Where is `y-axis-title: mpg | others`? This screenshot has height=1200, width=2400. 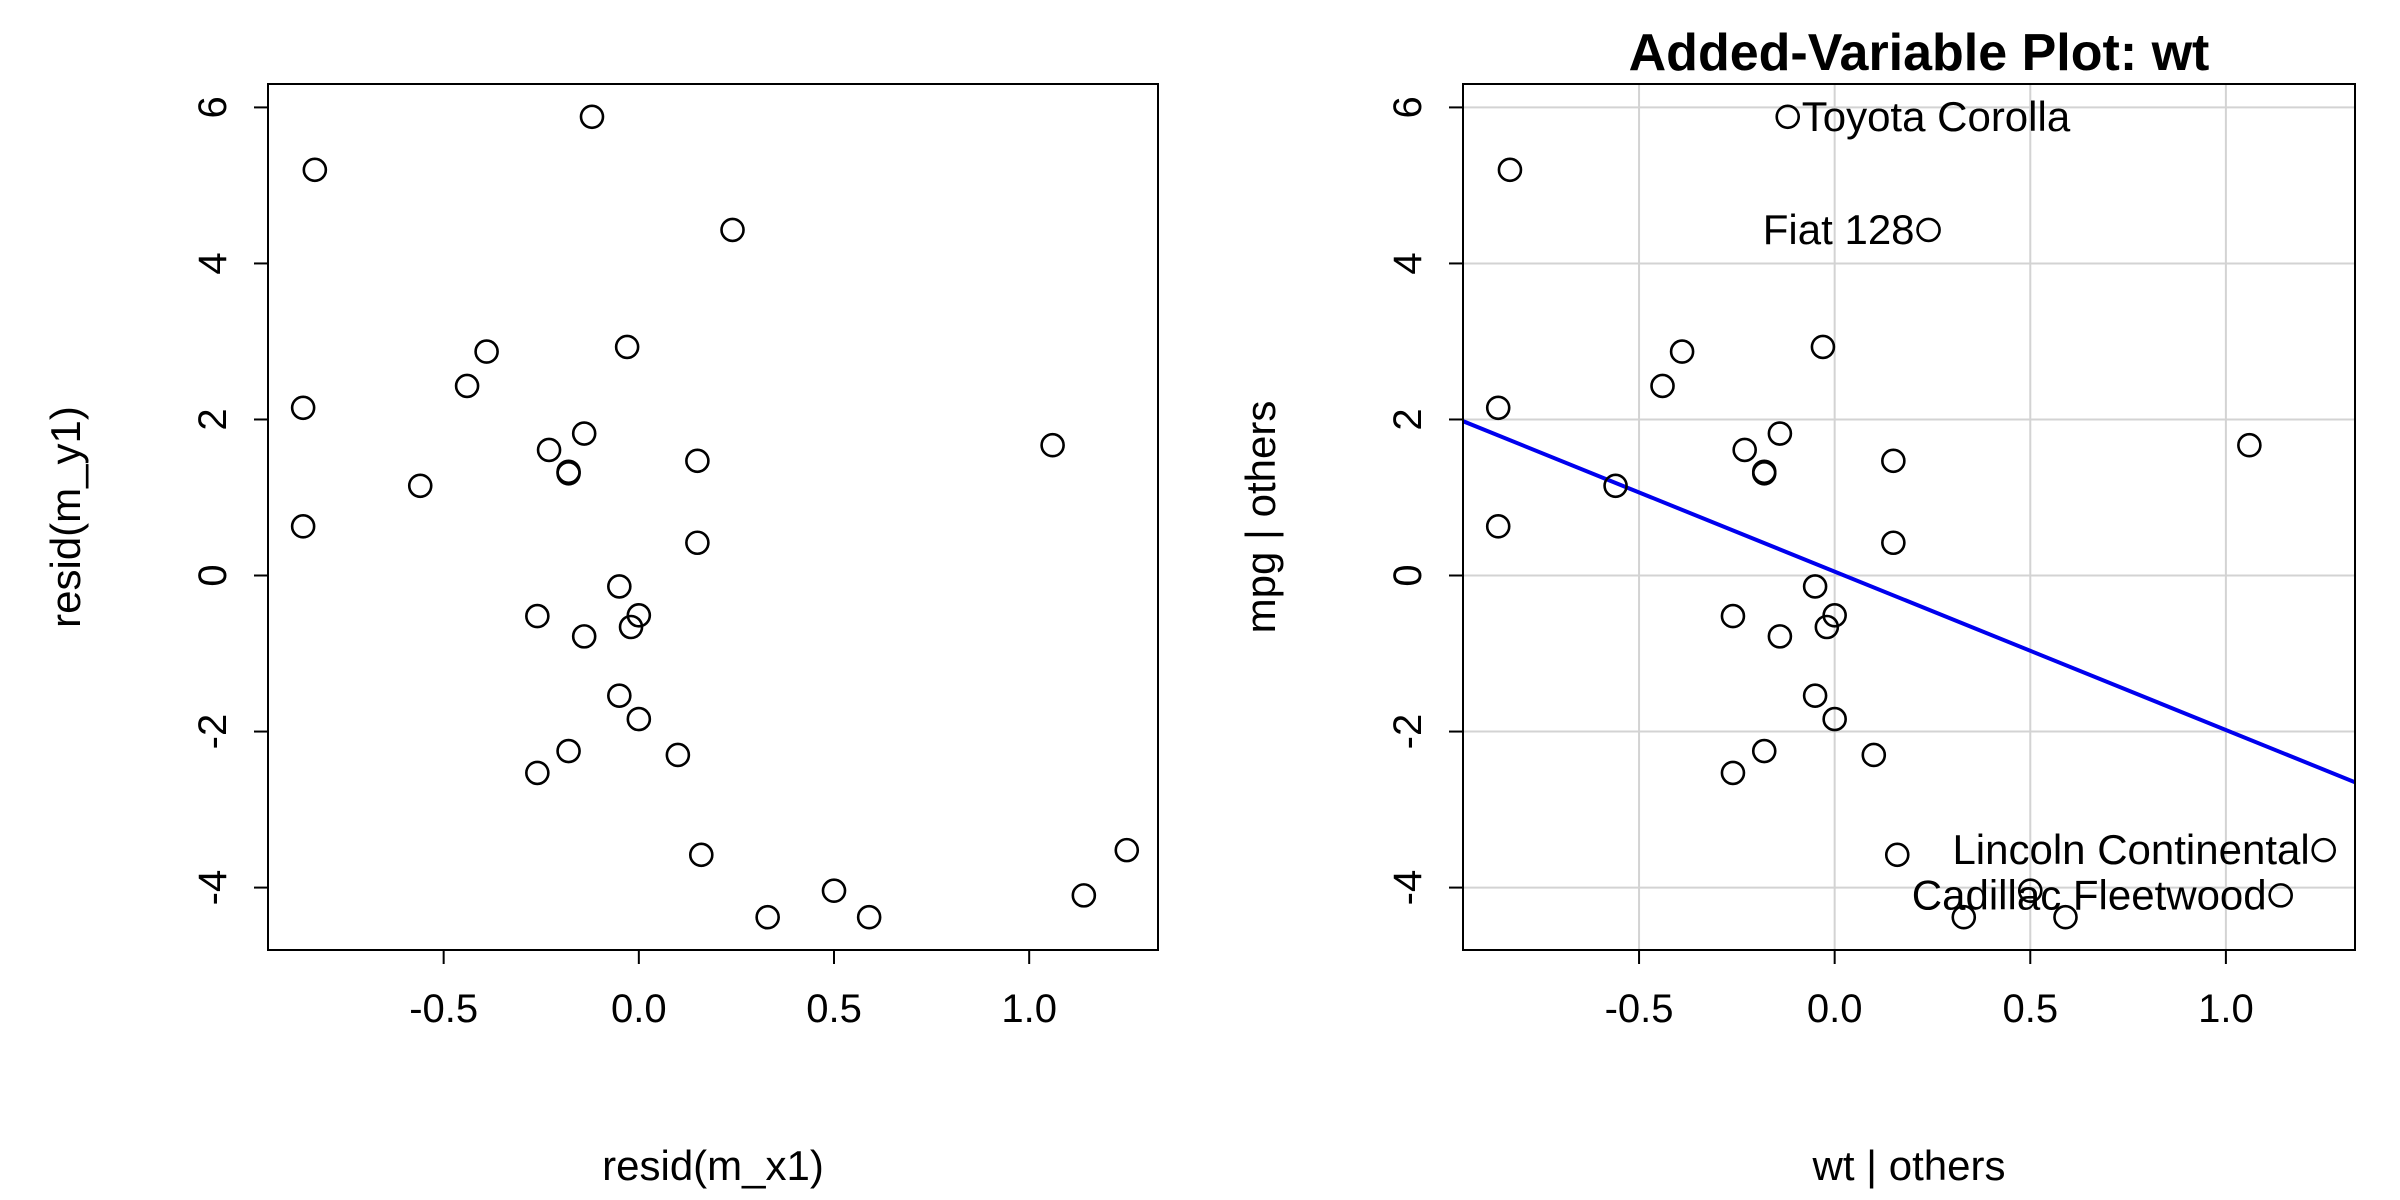
y-axis-title: mpg | others is located at coordinates (1260, 517).